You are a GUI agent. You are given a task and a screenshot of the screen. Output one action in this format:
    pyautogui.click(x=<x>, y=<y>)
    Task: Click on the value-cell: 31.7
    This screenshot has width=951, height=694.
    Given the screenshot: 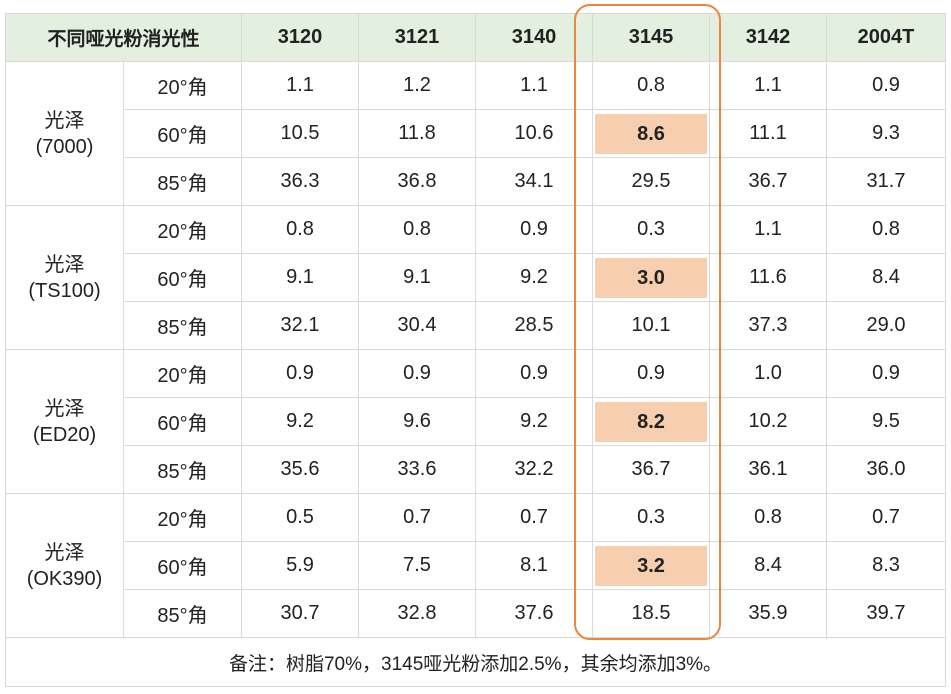 What is the action you would take?
    pyautogui.click(x=886, y=181)
    